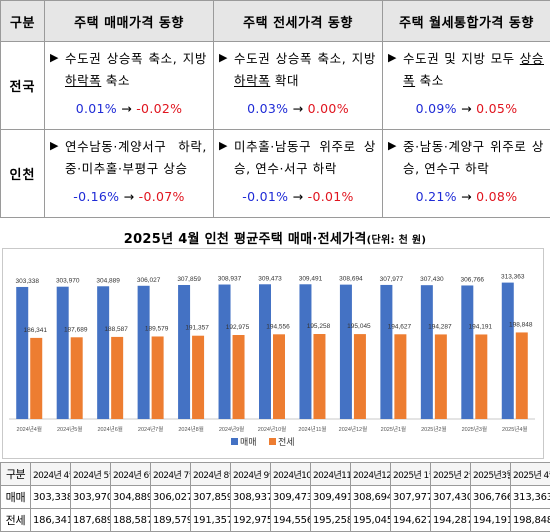  I want to click on x-tick-label: 2024년8월, so click(190, 429).